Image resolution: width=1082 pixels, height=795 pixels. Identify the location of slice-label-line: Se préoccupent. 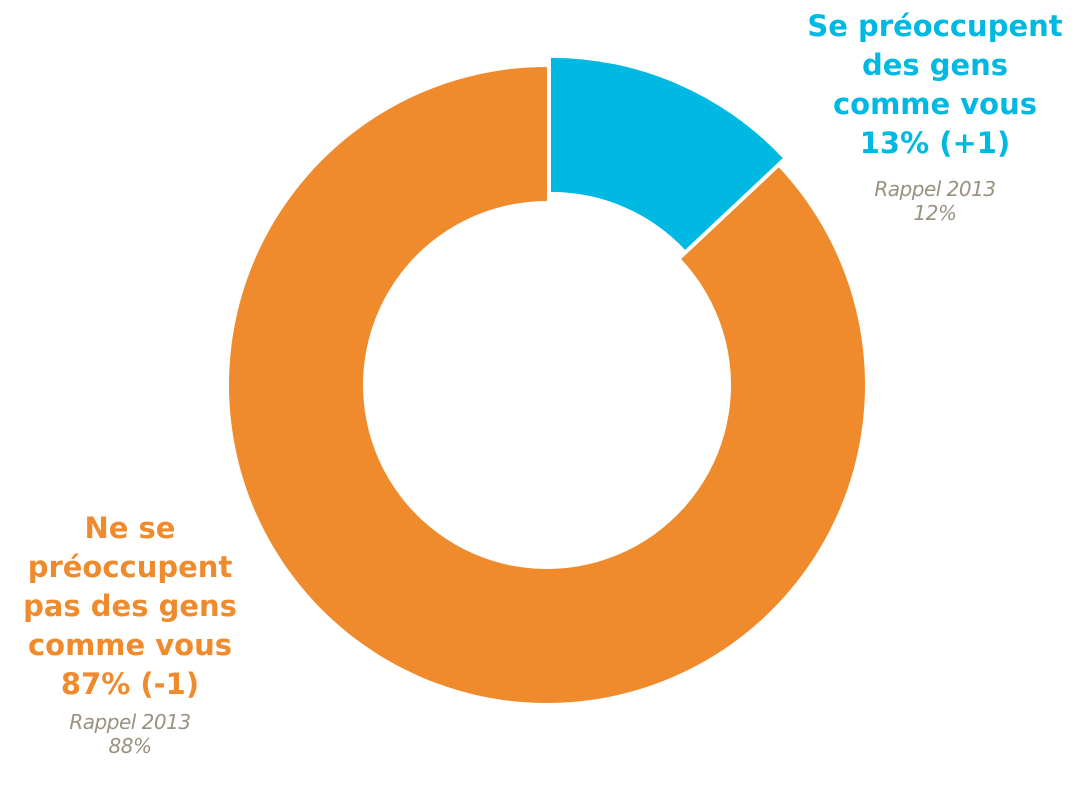
(935, 26).